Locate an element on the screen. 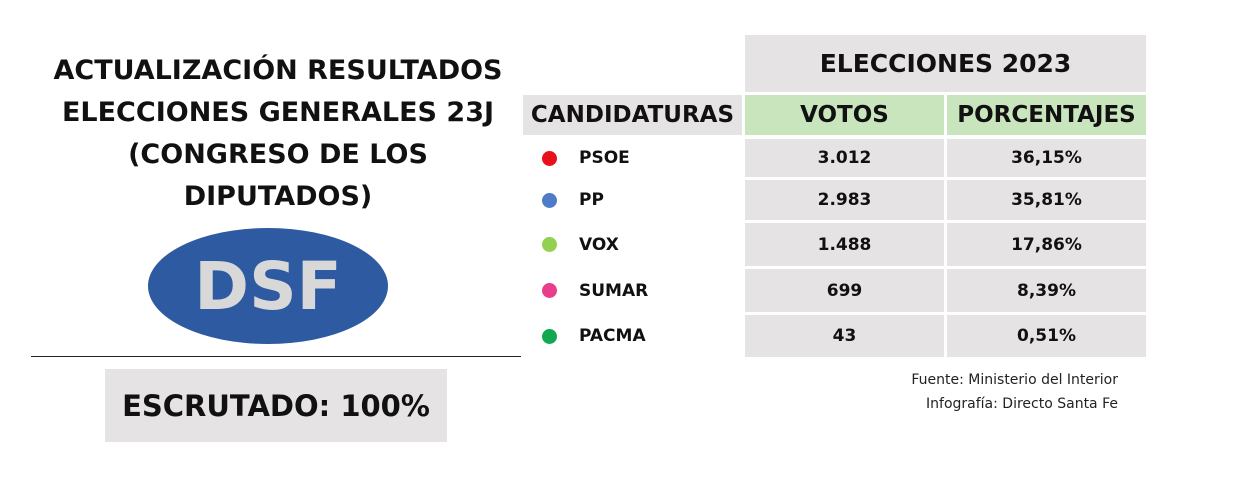  table-row-party: PP is located at coordinates (632, 200).